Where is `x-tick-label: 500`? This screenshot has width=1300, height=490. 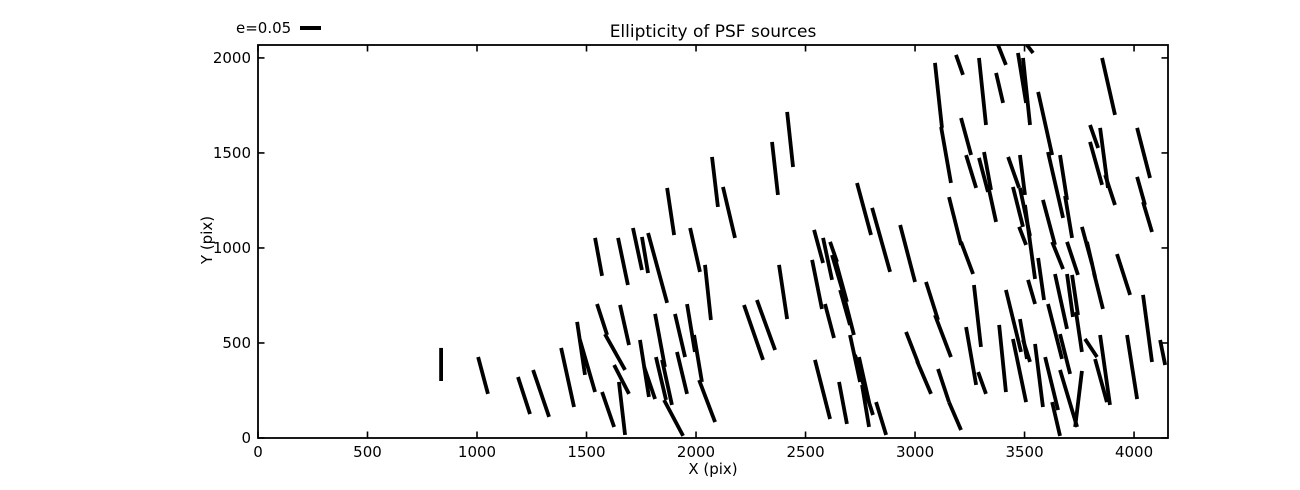
x-tick-label: 500 is located at coordinates (367, 452).